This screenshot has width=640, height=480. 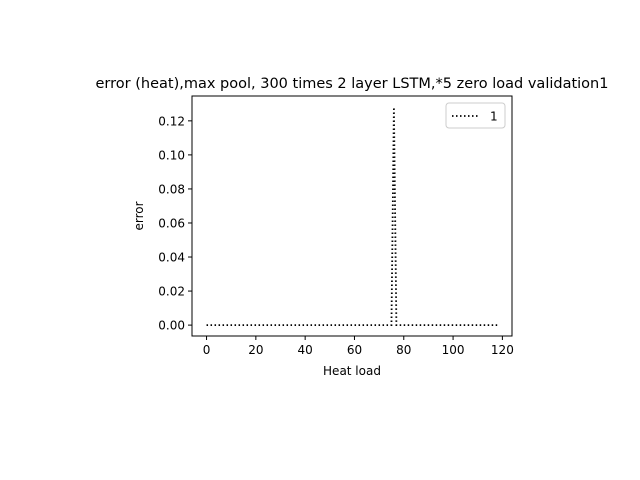 What do you see at coordinates (403, 350) in the screenshot?
I see `x-tick-label: 80` at bounding box center [403, 350].